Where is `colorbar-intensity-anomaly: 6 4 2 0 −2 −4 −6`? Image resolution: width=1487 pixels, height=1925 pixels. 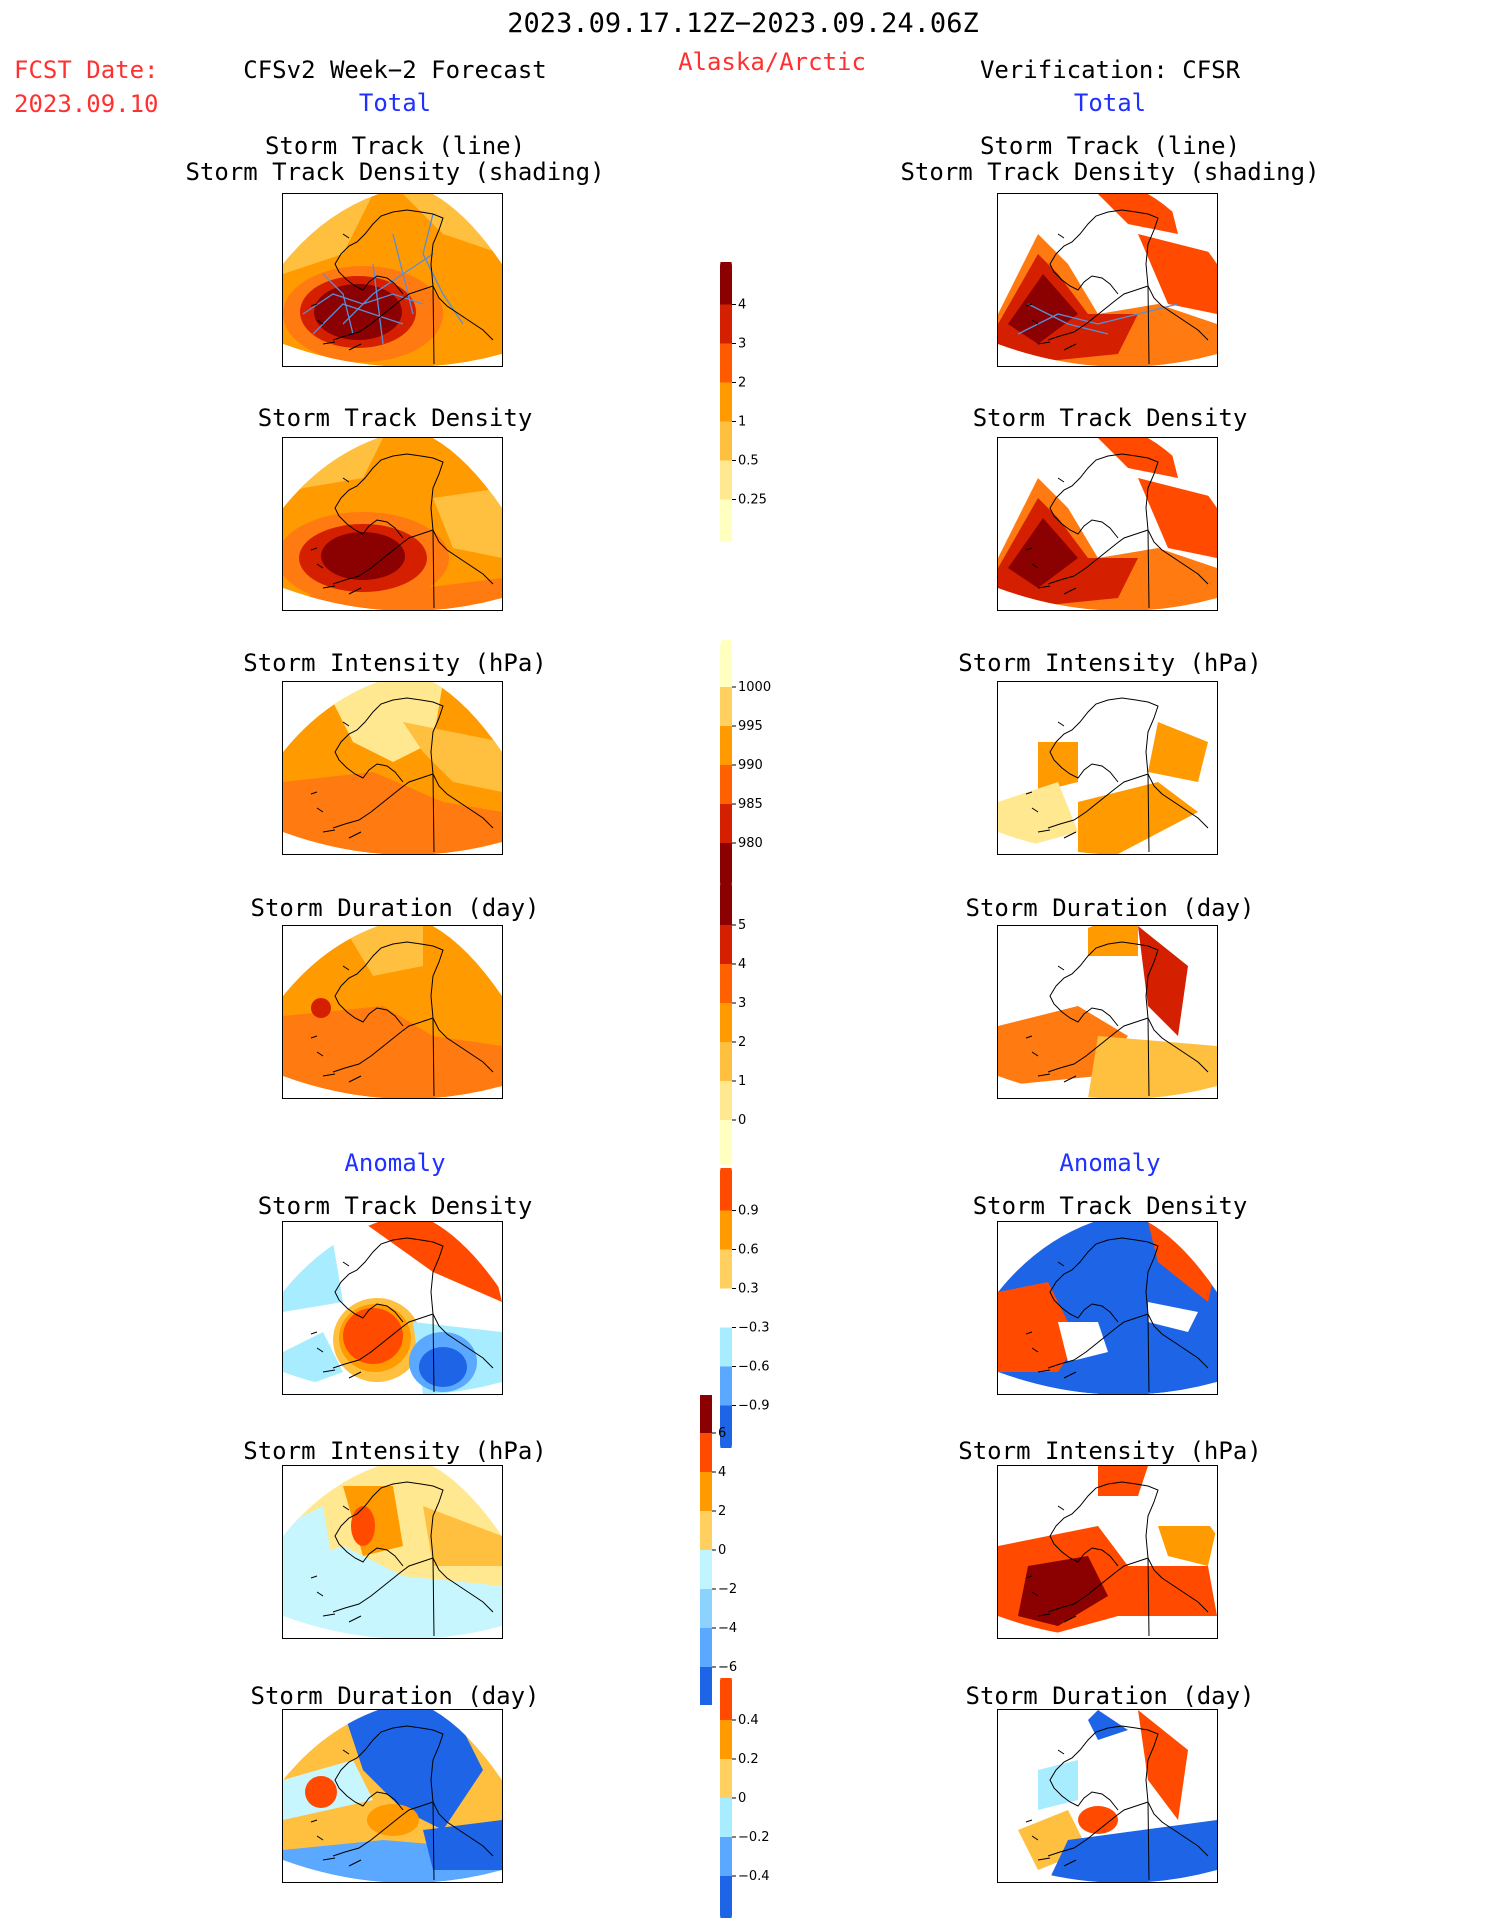
colorbar-intensity-anomaly: 6 4 2 0 −2 −4 −6 is located at coordinates (718, 1550).